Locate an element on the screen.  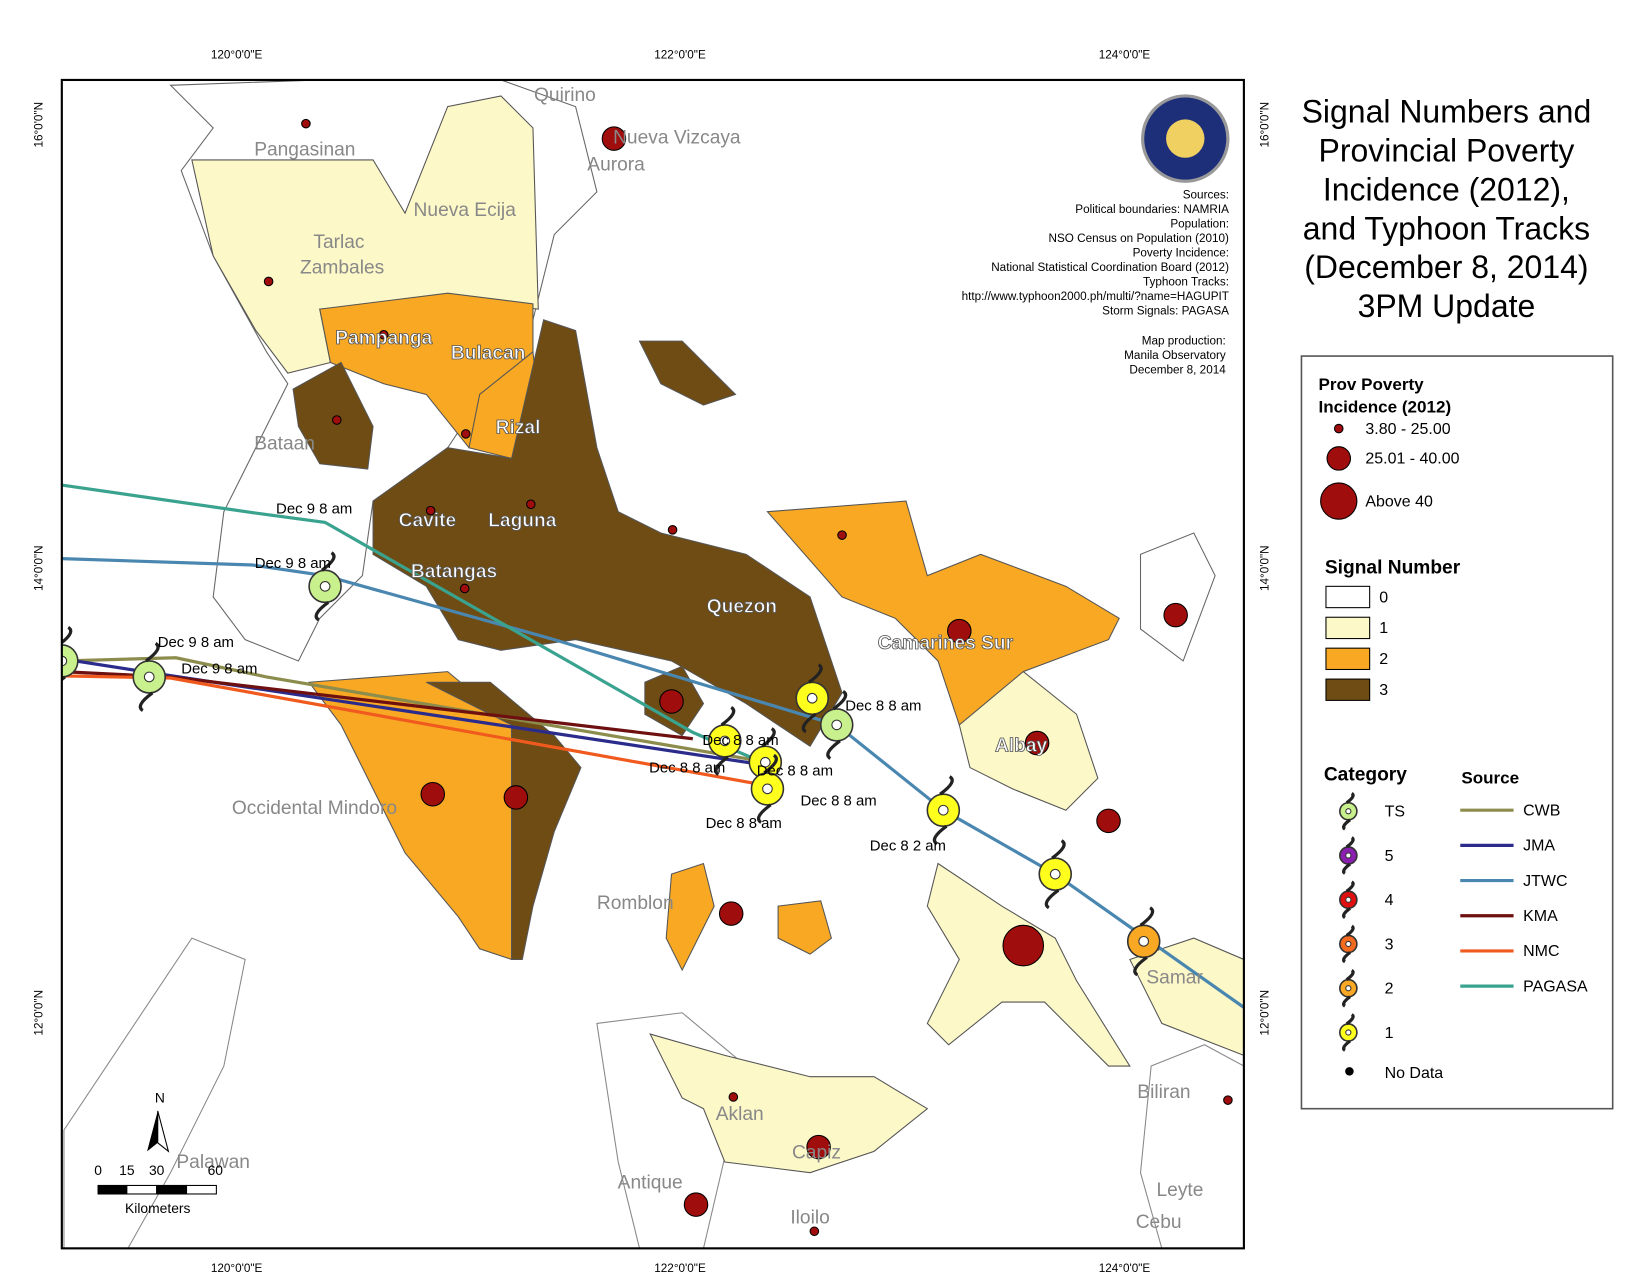
source-line: Political boundaries: NAMRIA is located at coordinates (1152, 209).